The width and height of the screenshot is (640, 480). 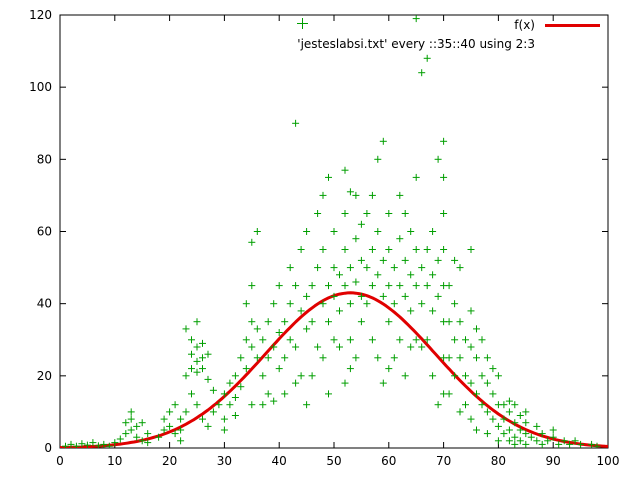 I want to click on y-tick-label: 60, so click(x=44, y=232).